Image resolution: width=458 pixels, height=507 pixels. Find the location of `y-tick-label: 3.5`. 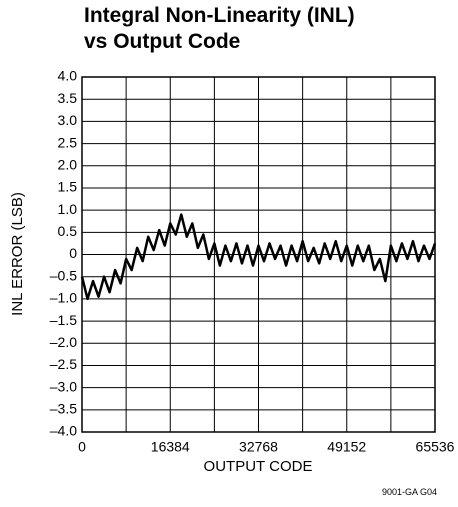

y-tick-label: 3.5 is located at coordinates (68, 98).